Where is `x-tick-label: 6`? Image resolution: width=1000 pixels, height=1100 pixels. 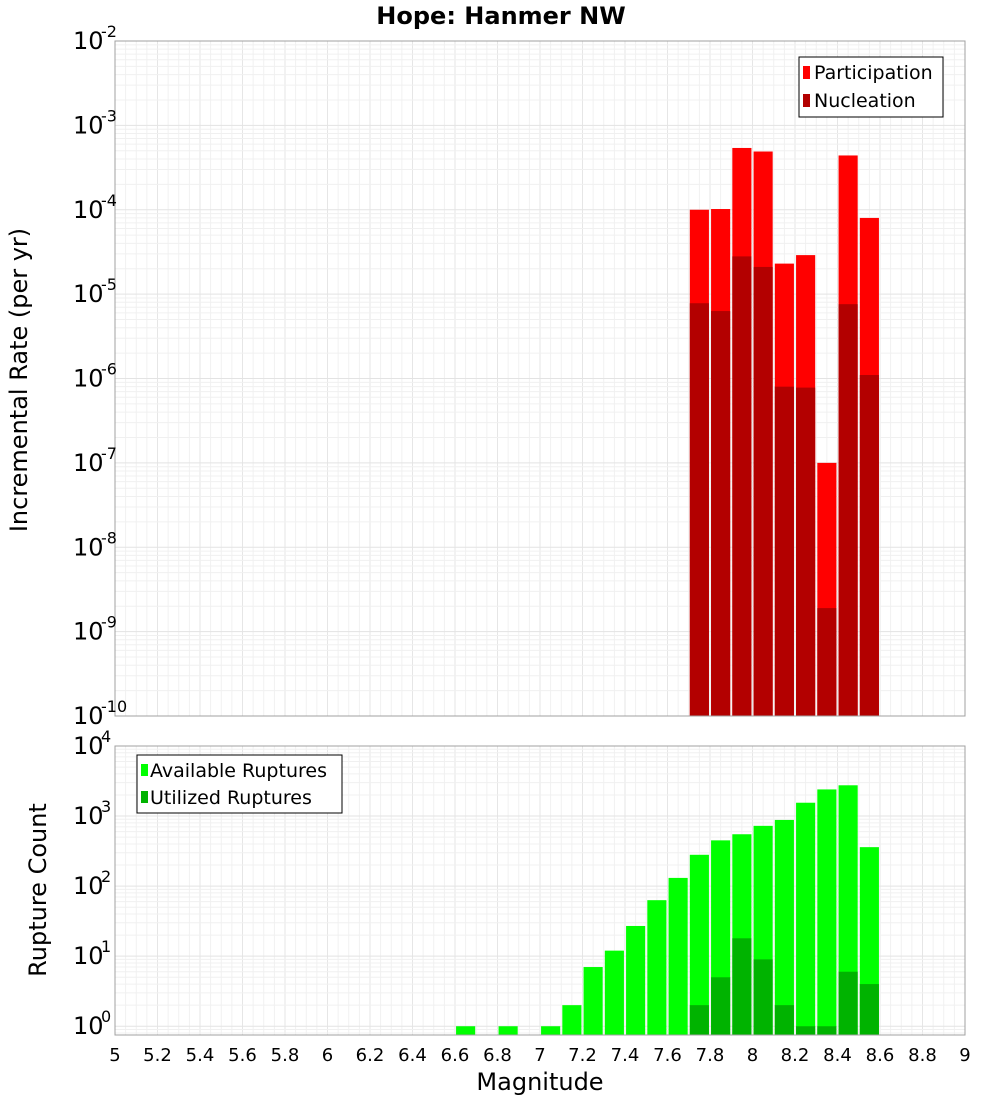 x-tick-label: 6 is located at coordinates (327, 1055).